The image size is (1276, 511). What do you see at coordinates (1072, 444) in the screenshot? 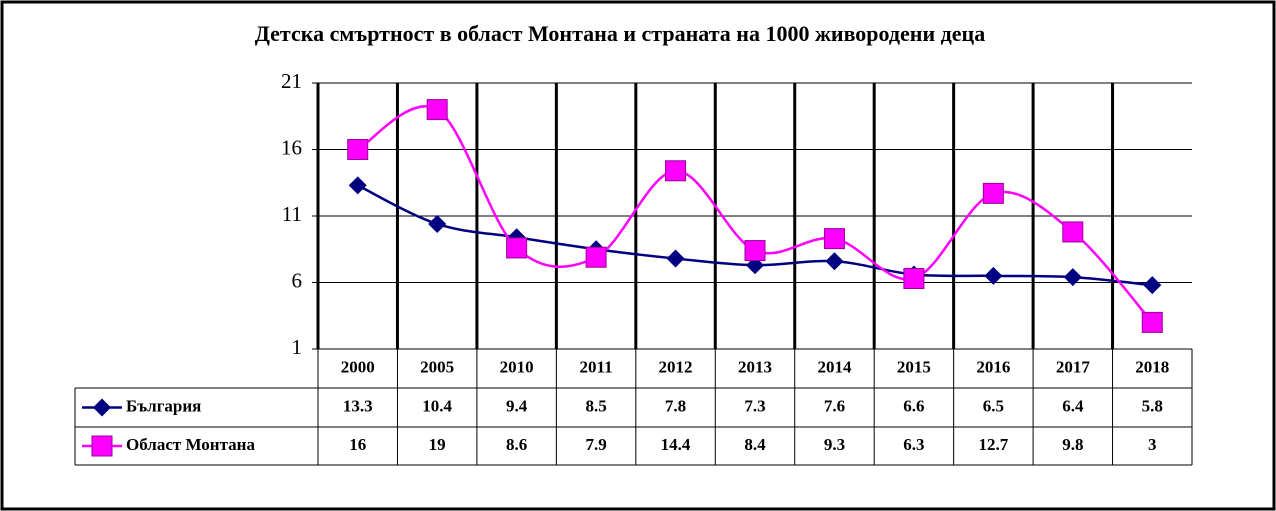
I see `table-value: 9.8` at bounding box center [1072, 444].